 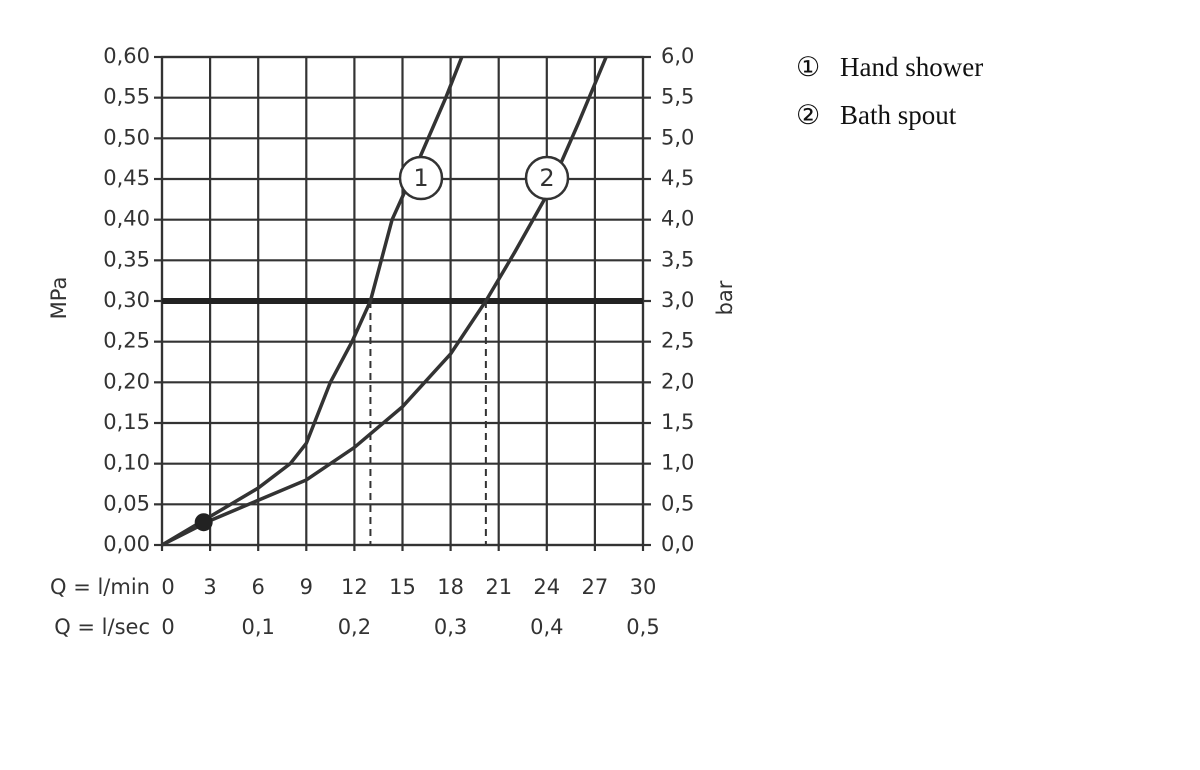 I want to click on y2-tick-label: 1,5, so click(x=677, y=422).